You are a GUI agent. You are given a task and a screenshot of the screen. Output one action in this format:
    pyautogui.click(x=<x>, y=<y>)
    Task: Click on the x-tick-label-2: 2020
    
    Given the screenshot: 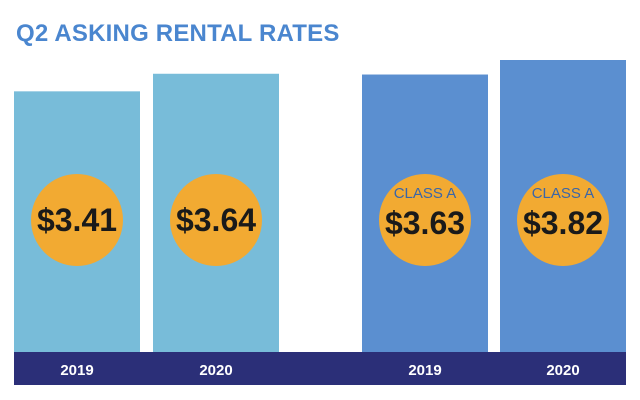 What is the action you would take?
    pyautogui.click(x=215, y=370)
    